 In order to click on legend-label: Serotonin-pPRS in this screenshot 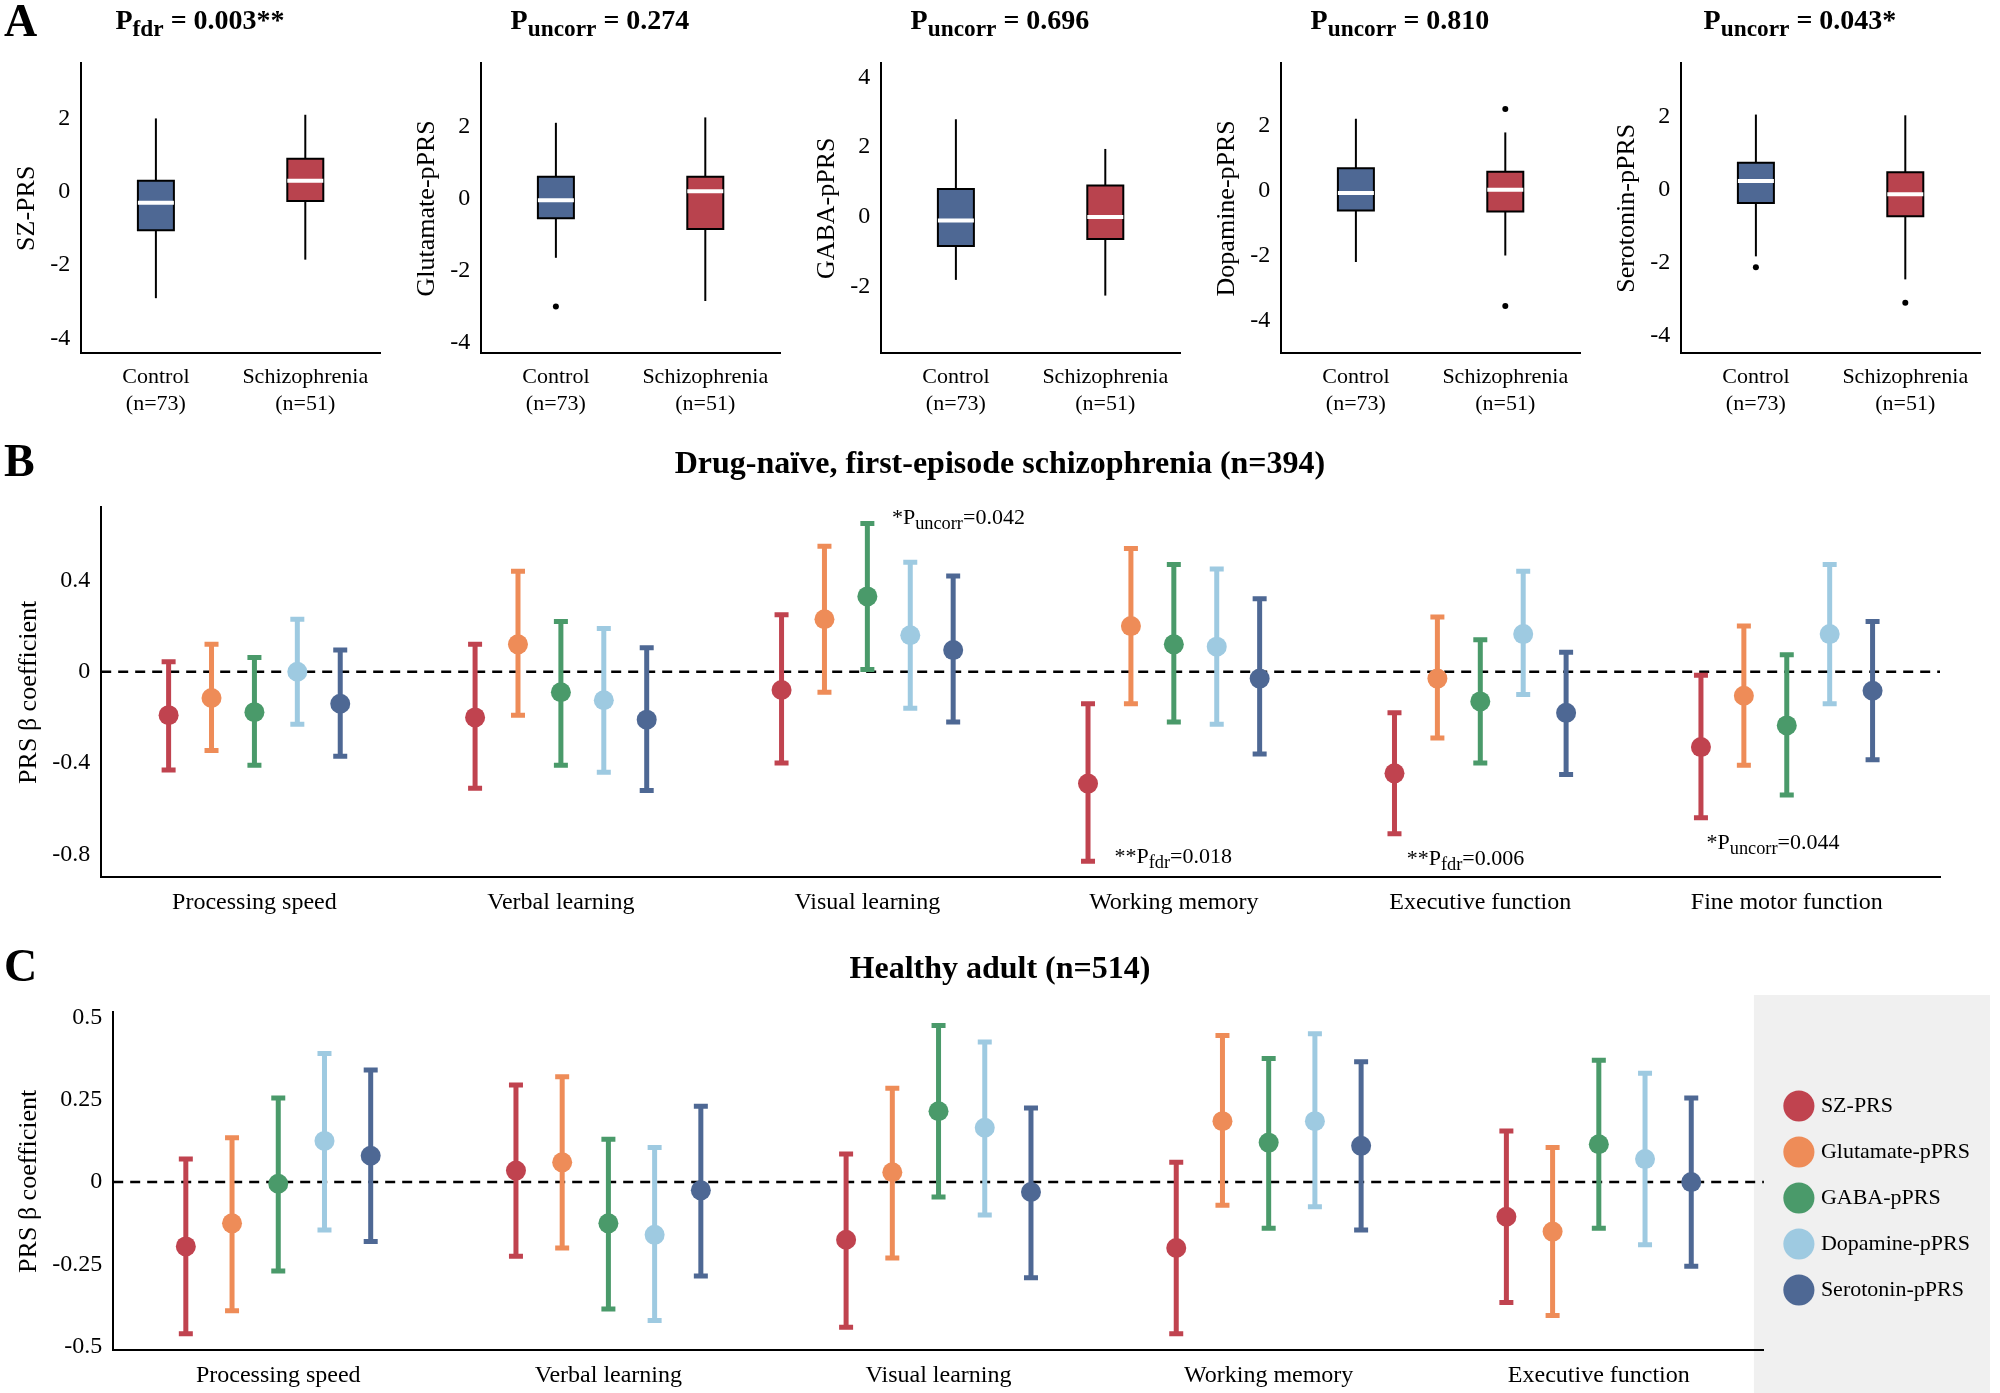, I will do `click(1892, 1288)`.